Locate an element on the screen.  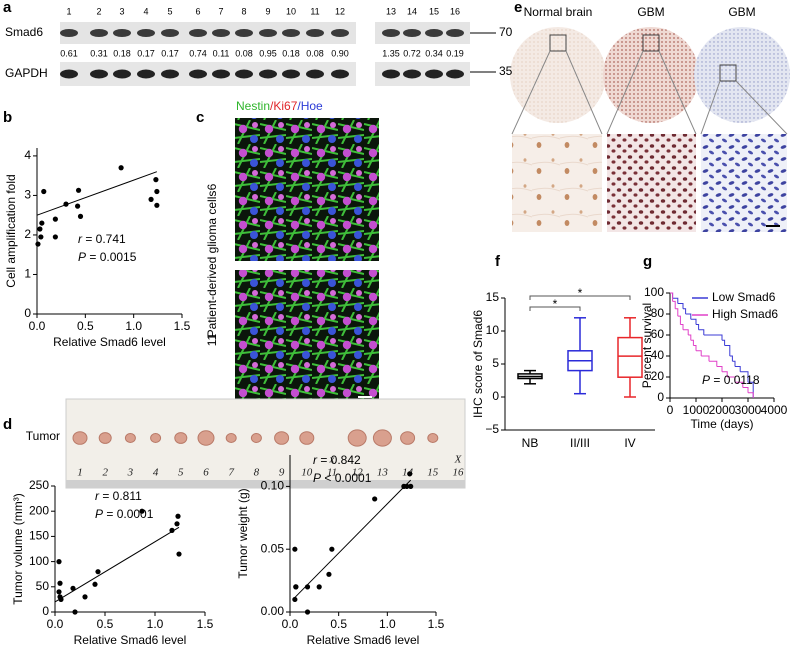
y-tick-label: 5 is located at coordinates (495, 363).